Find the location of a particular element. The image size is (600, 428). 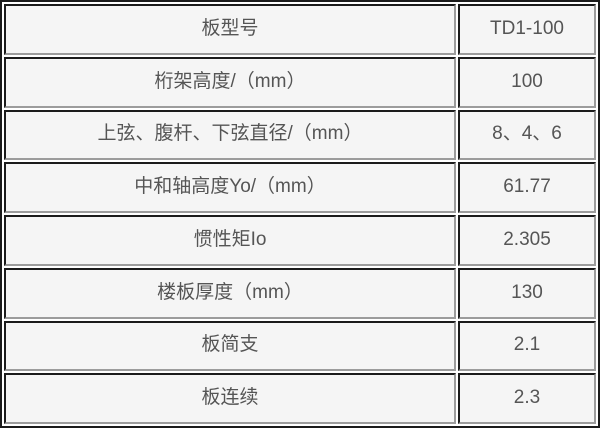

spec-label-cell: 板简支 is located at coordinates (230, 346).